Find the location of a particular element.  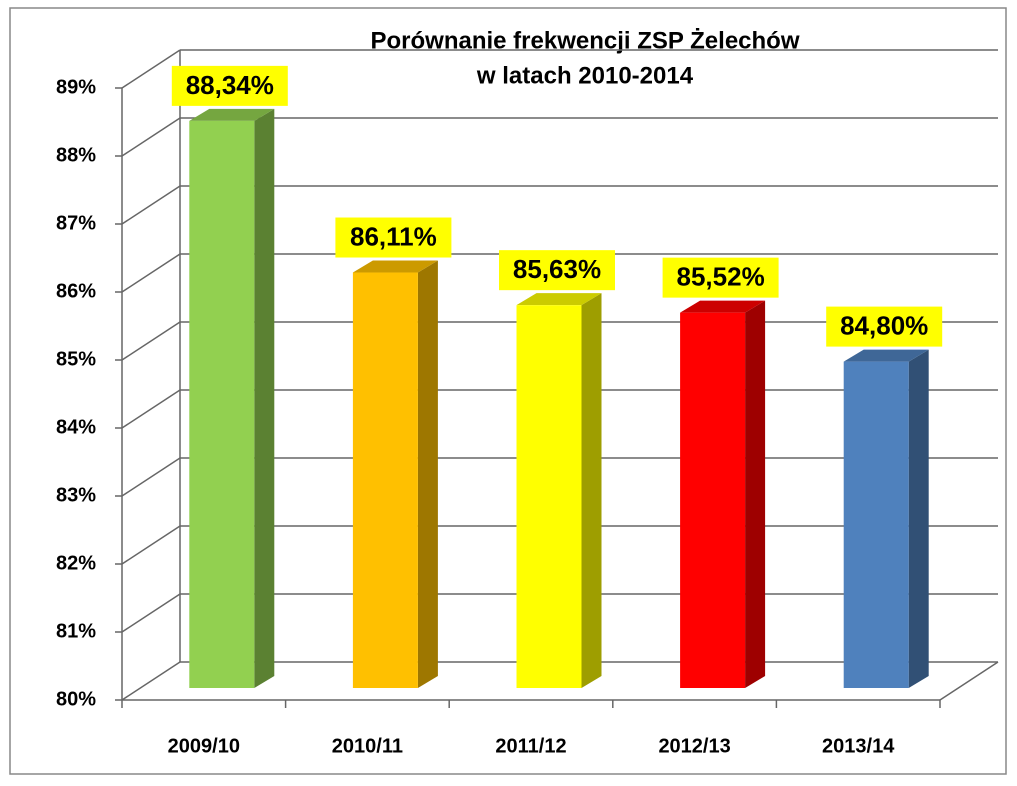

y-tick-label: 85% is located at coordinates (76, 359).